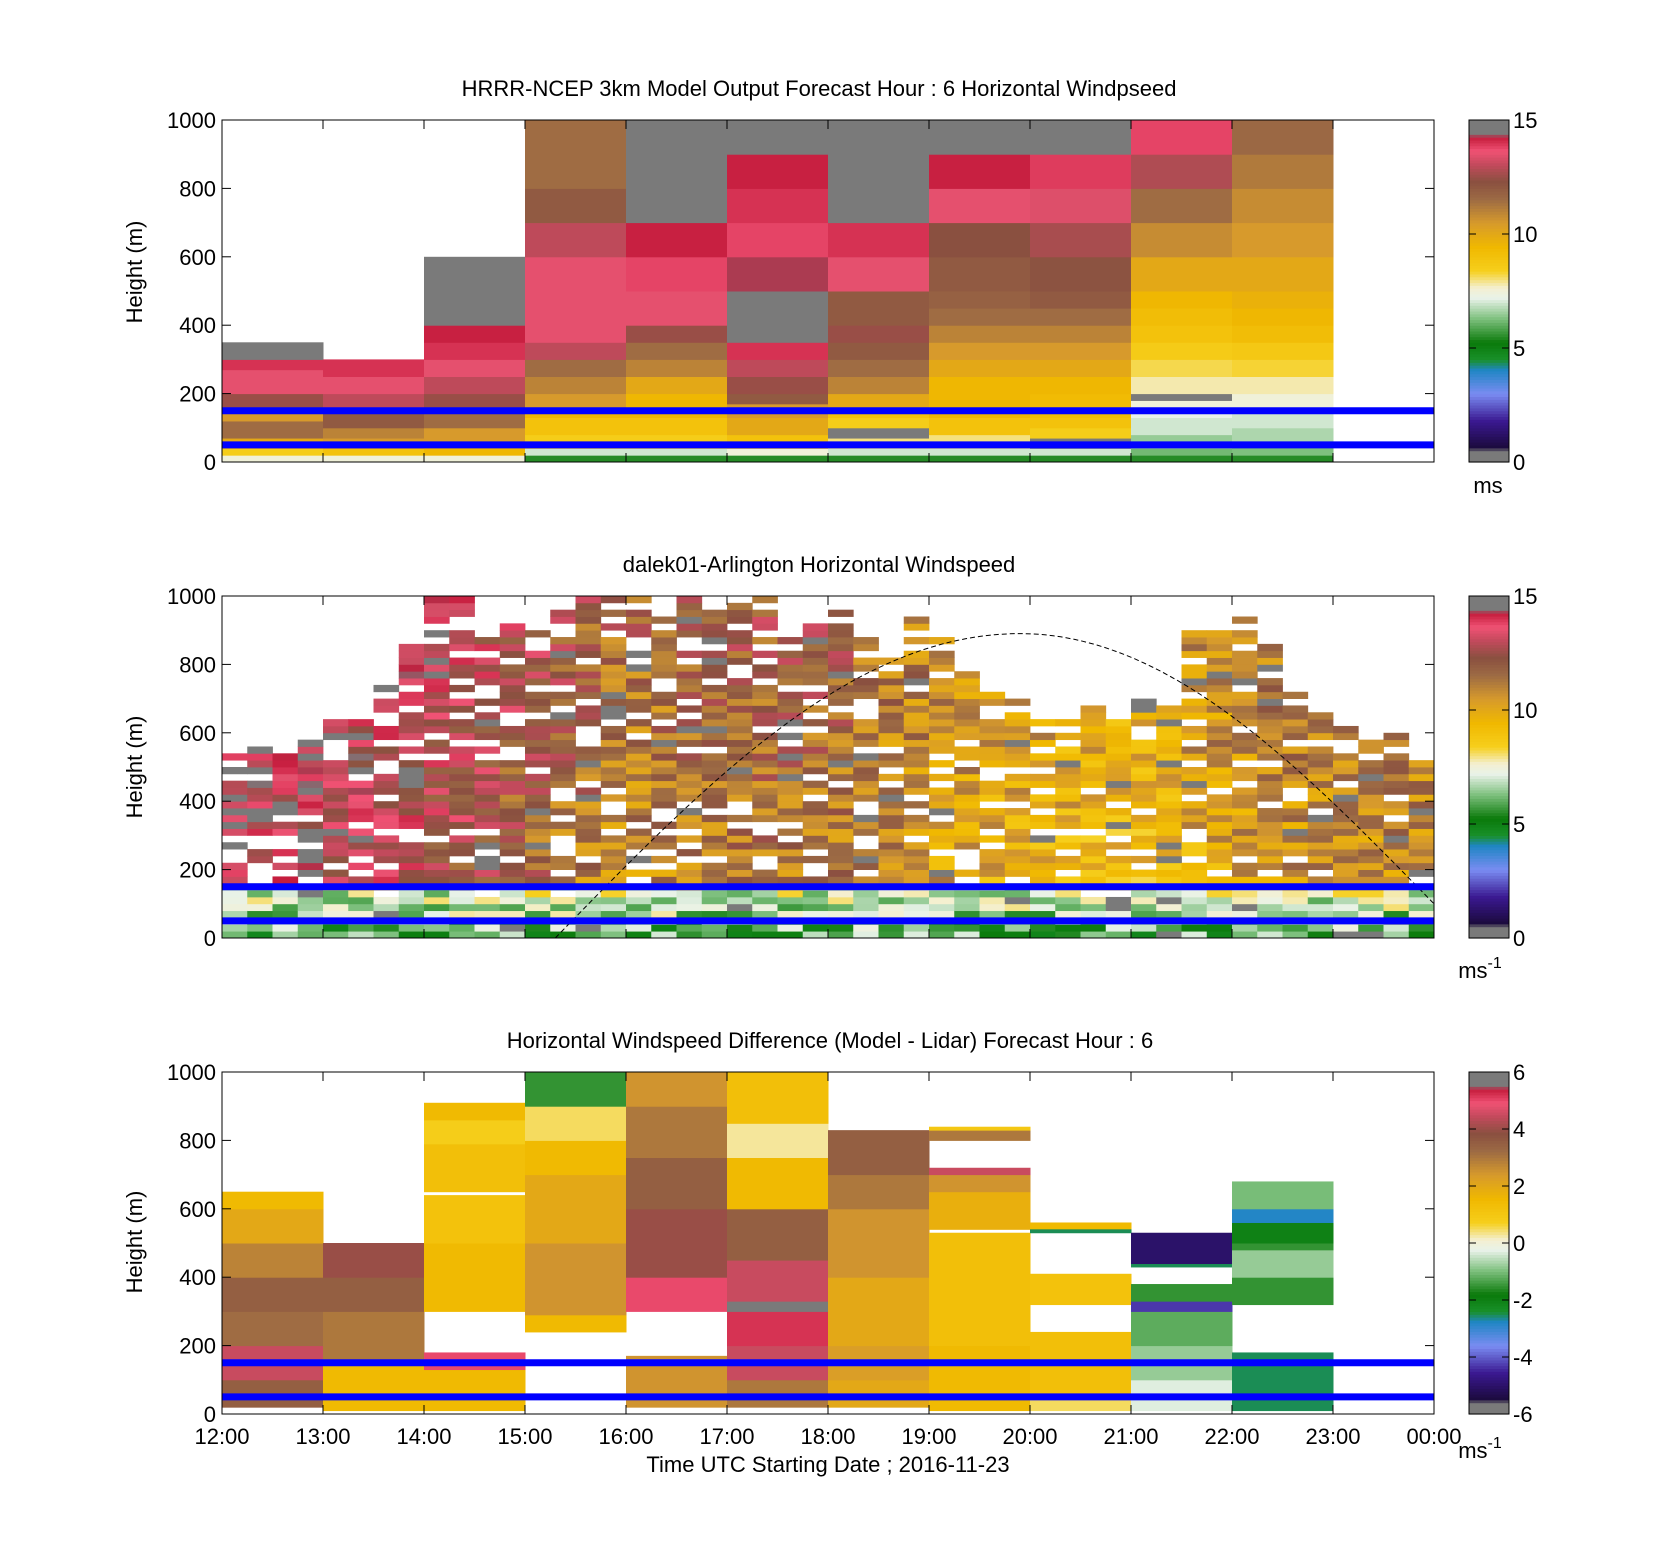  Describe the element at coordinates (1519, 938) in the screenshot. I see `colorbar-tick-label: 0` at that location.